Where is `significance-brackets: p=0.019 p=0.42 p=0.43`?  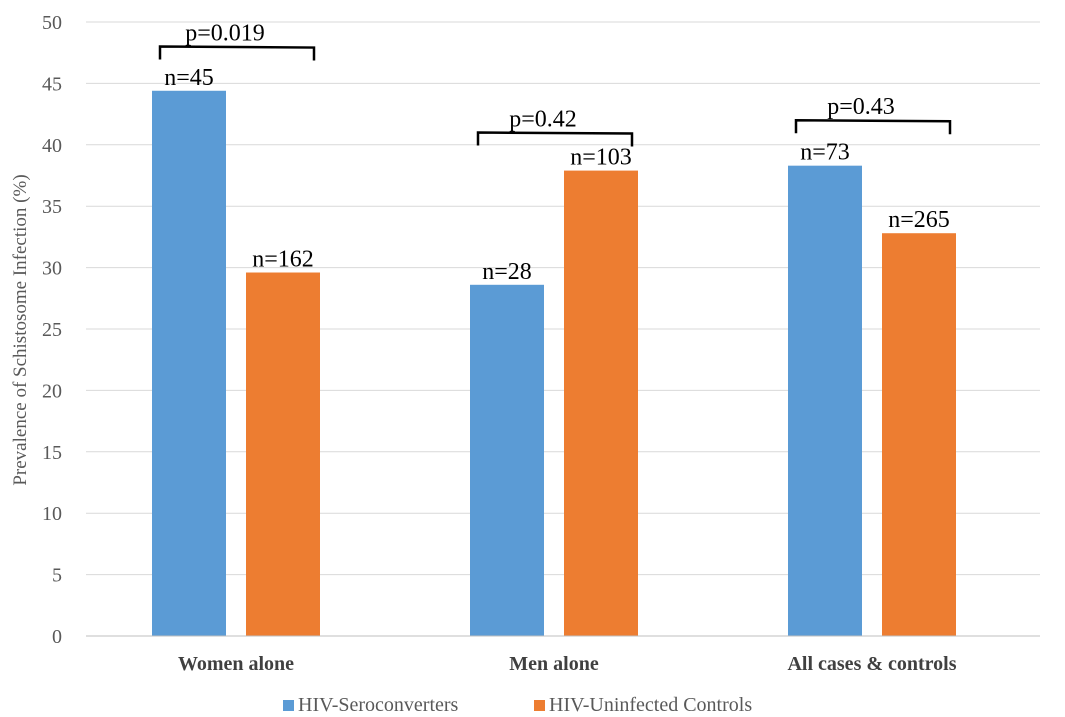 significance-brackets: p=0.019 p=0.42 p=0.43 is located at coordinates (555, 84).